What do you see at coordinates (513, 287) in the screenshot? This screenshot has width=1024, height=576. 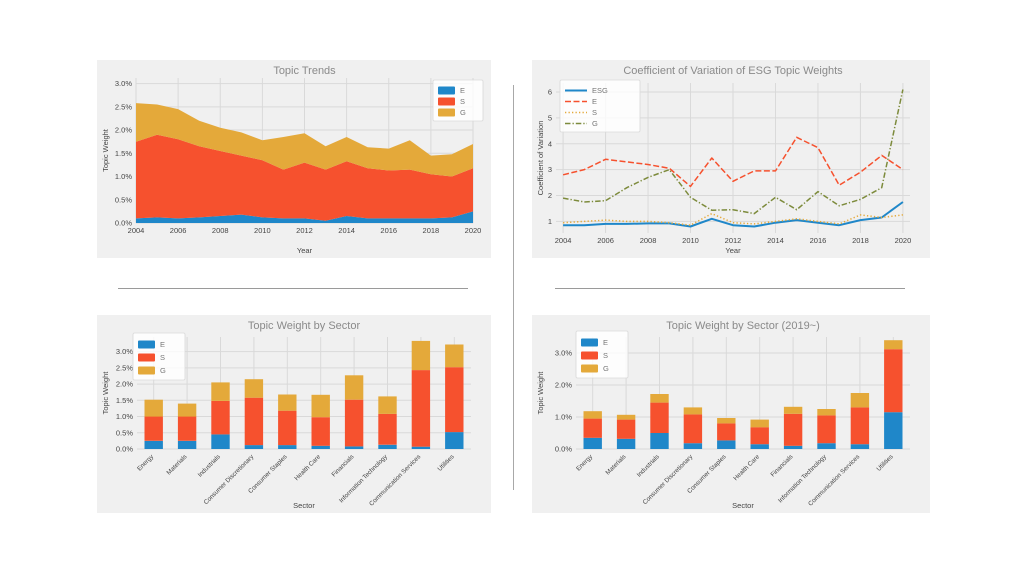 I see `vertical-divider` at bounding box center [513, 287].